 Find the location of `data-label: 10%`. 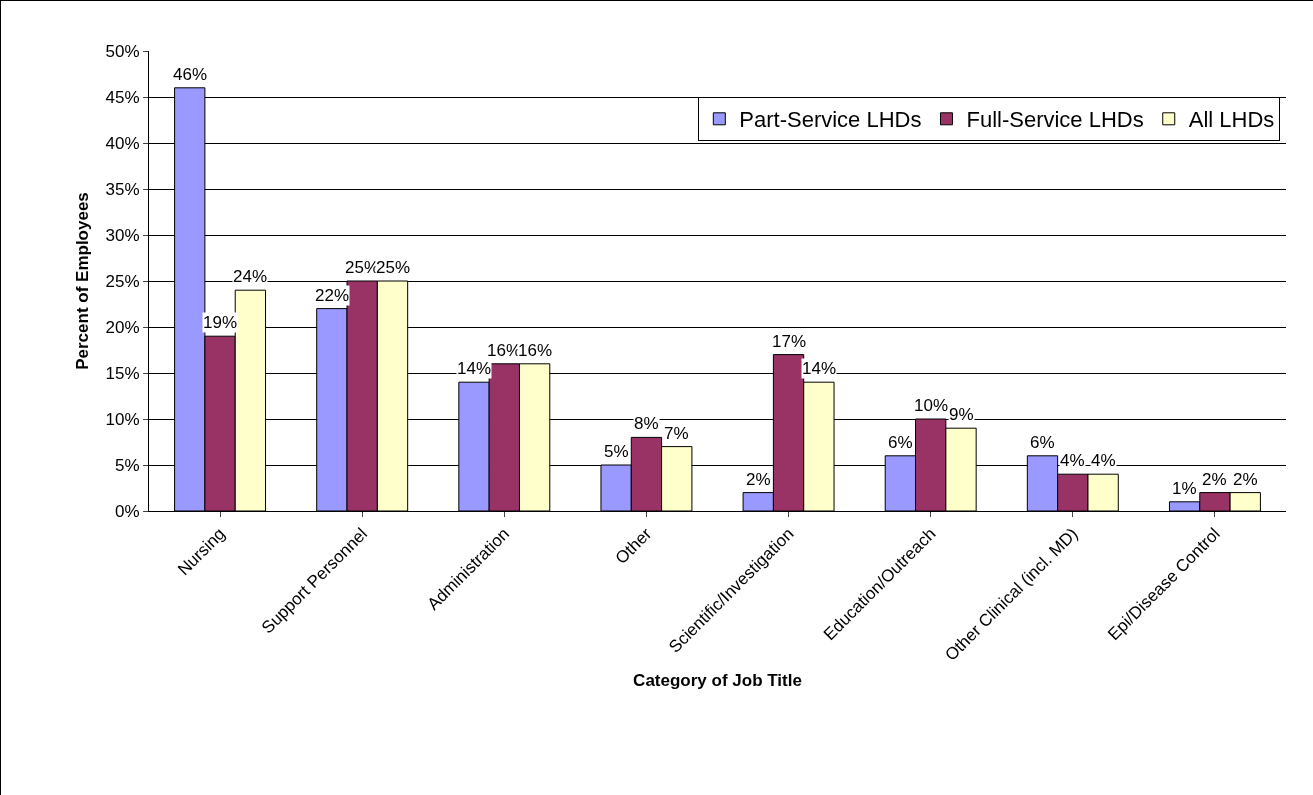

data-label: 10% is located at coordinates (931, 405).